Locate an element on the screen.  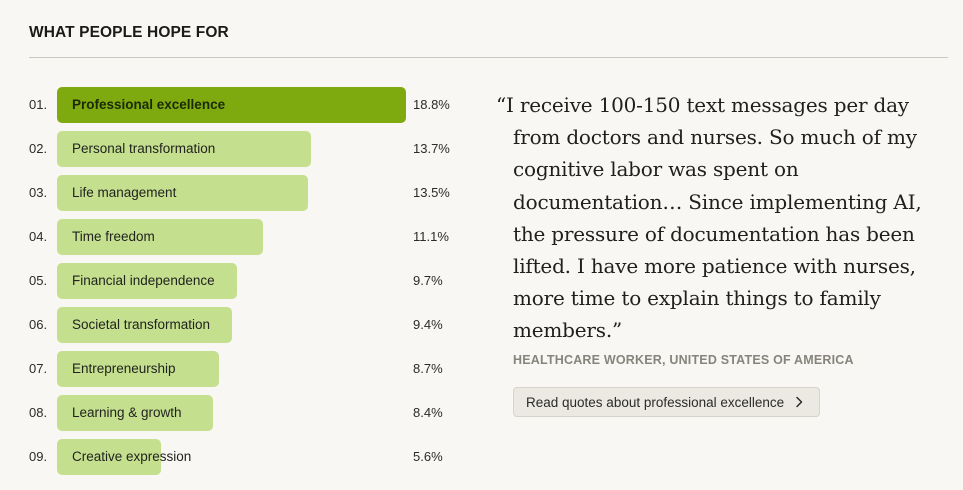
chevron-right-icon is located at coordinates (799, 402).